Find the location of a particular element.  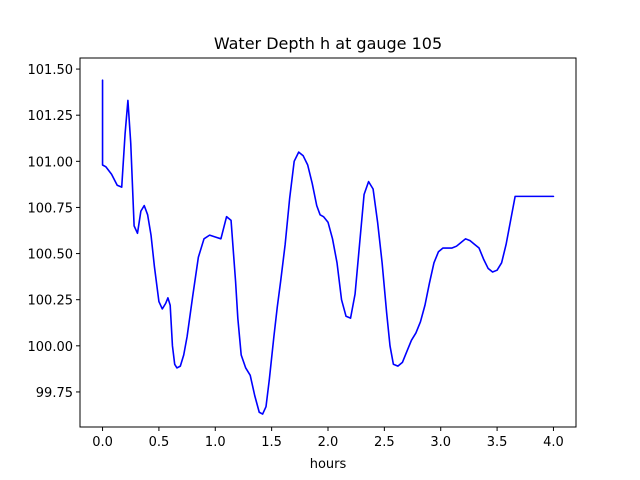

y-tick-label: 101.50 is located at coordinates (51, 70).